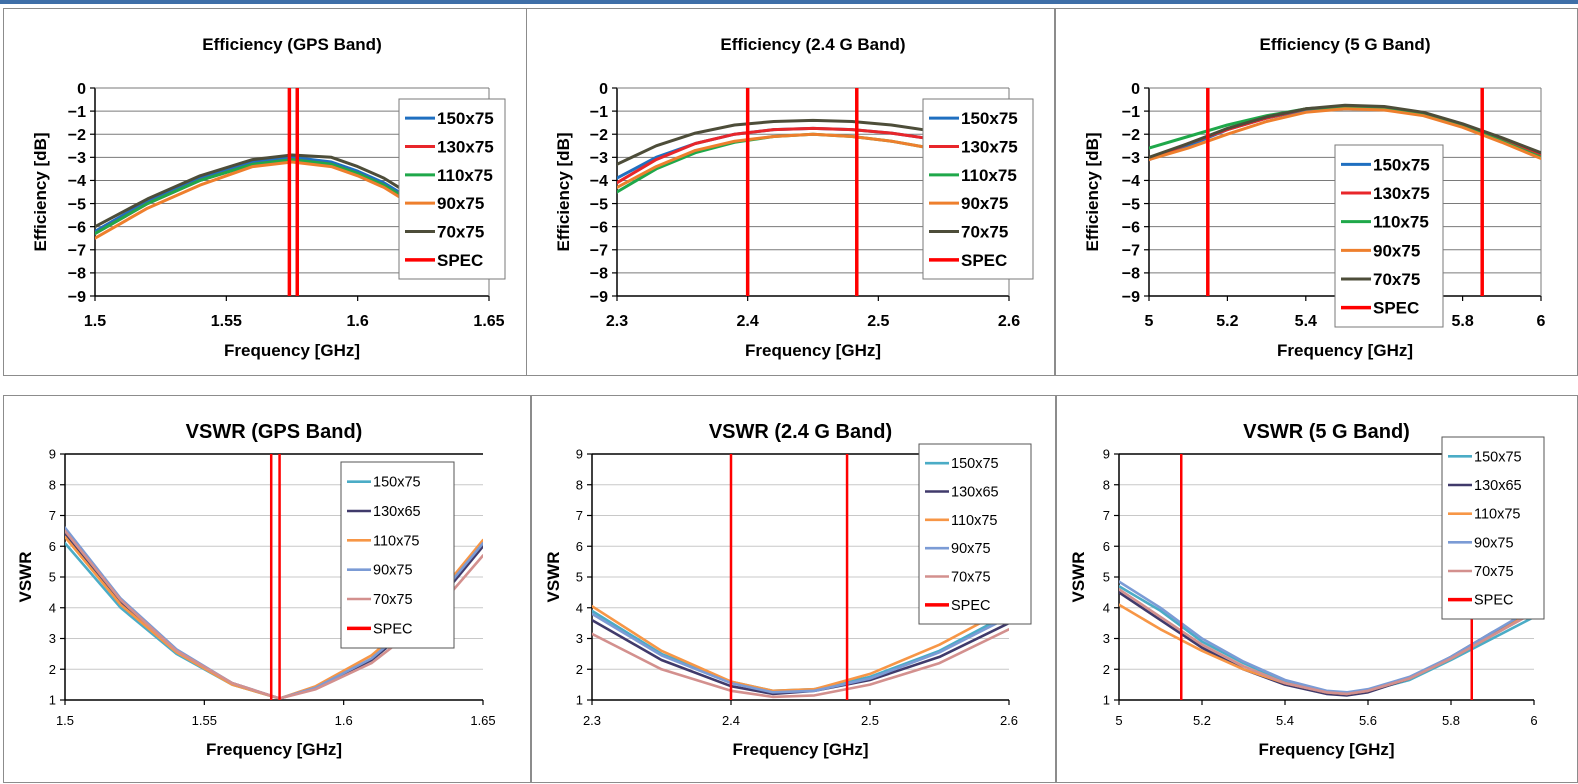  What do you see at coordinates (1009, 321) in the screenshot?
I see `x-tick-label: 2.6` at bounding box center [1009, 321].